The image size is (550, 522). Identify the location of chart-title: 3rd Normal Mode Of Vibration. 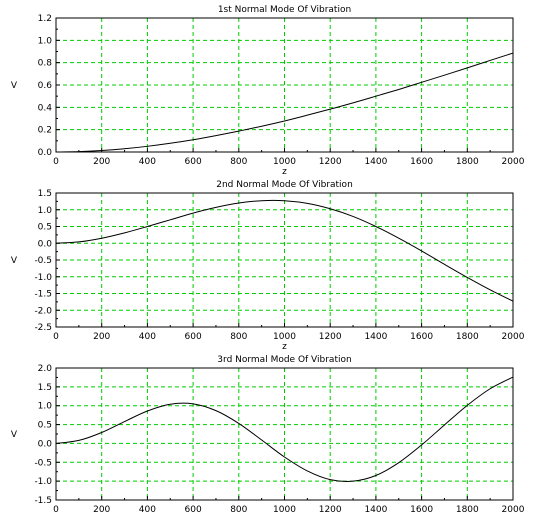
(284, 360).